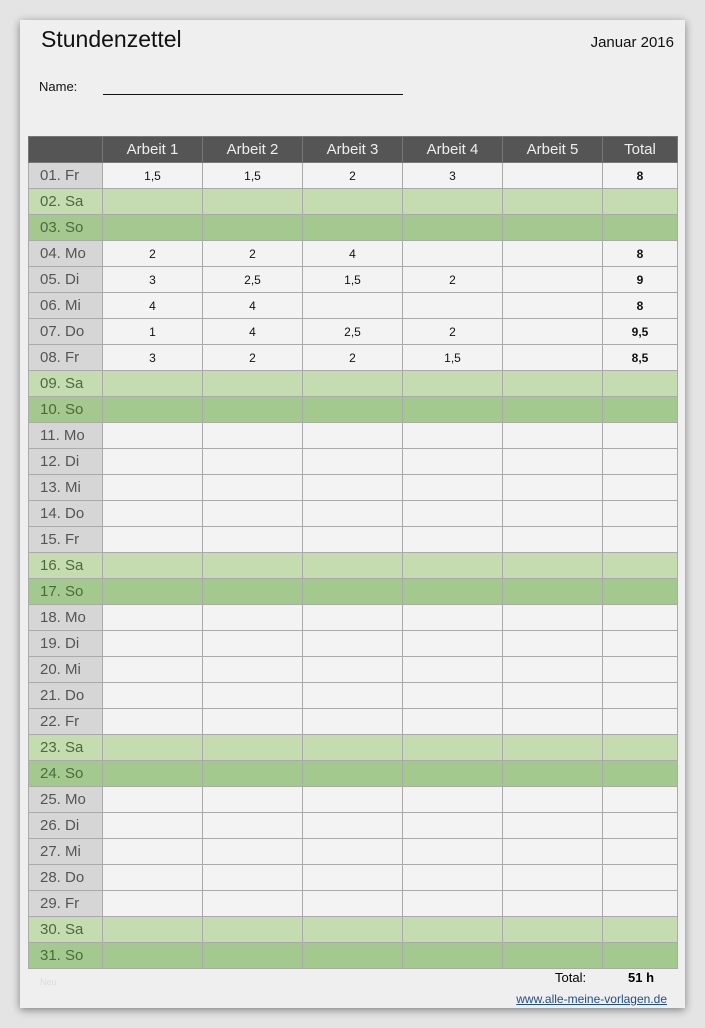  Describe the element at coordinates (640, 331) in the screenshot. I see `total-cell: 9,5` at that location.